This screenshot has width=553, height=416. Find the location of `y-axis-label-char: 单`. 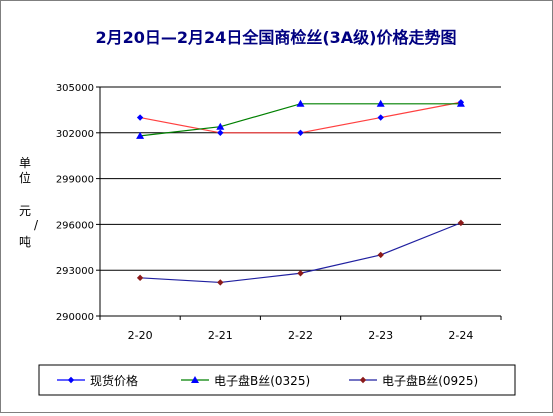

y-axis-label-char: 单 is located at coordinates (25, 163).